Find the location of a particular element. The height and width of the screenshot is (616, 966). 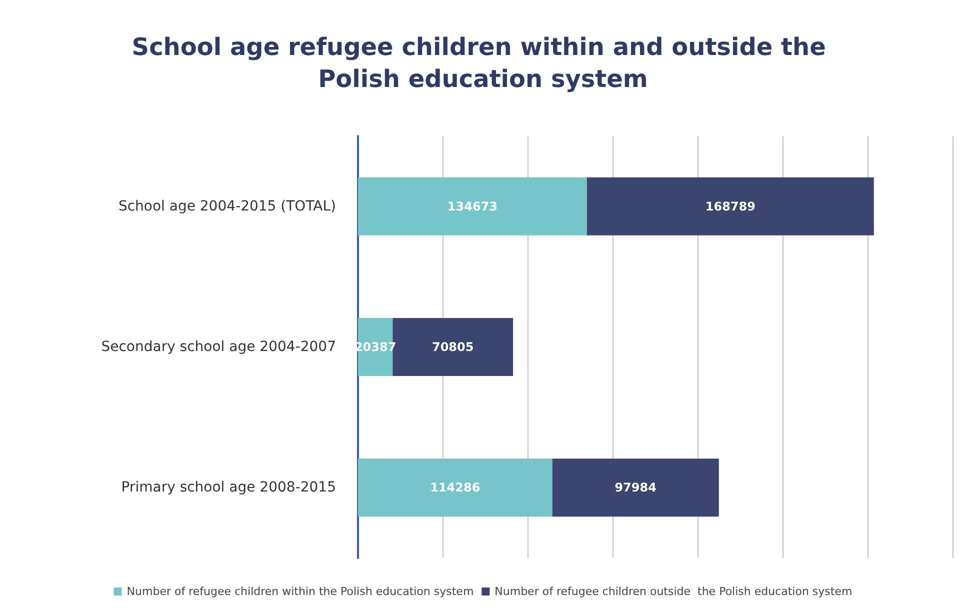

data-label: 70805 is located at coordinates (453, 347).